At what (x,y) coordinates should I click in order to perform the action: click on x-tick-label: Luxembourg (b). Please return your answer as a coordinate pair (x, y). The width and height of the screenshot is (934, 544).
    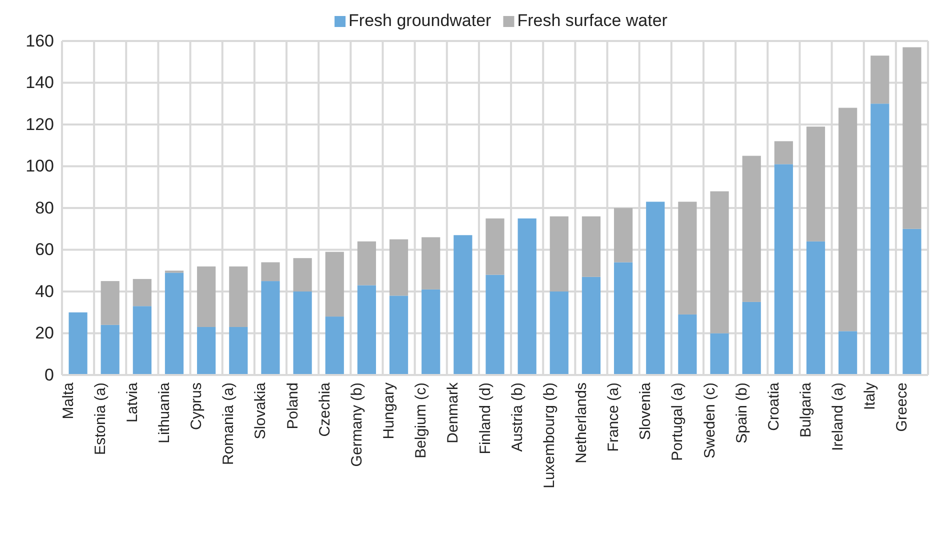
    Looking at the image, I should click on (549, 435).